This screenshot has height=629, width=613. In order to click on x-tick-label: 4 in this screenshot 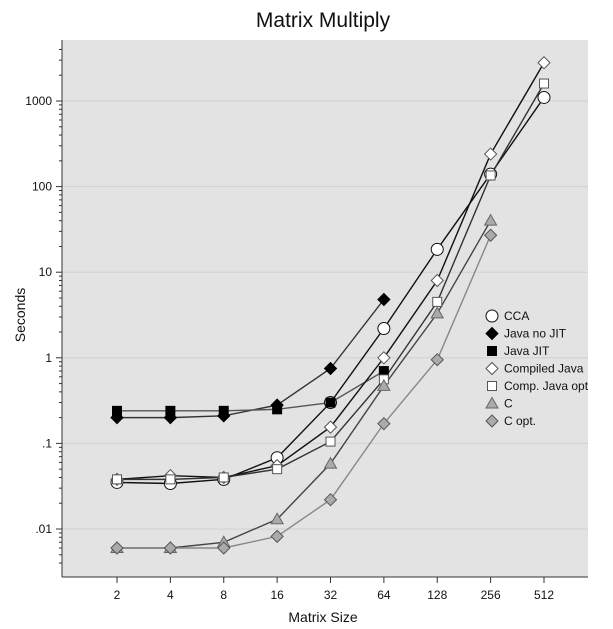, I will do `click(170, 595)`.